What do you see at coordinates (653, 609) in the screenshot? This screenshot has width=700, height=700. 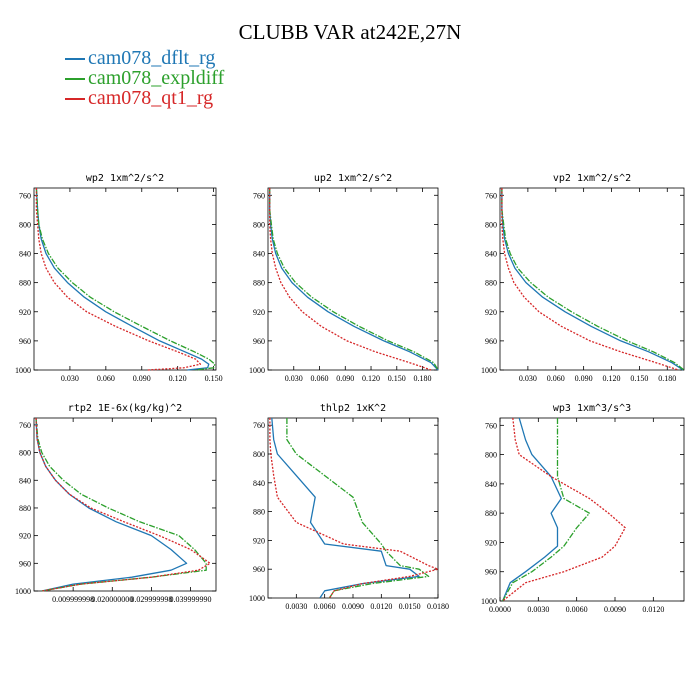 I see `x-tick-label: 0.0120` at bounding box center [653, 609].